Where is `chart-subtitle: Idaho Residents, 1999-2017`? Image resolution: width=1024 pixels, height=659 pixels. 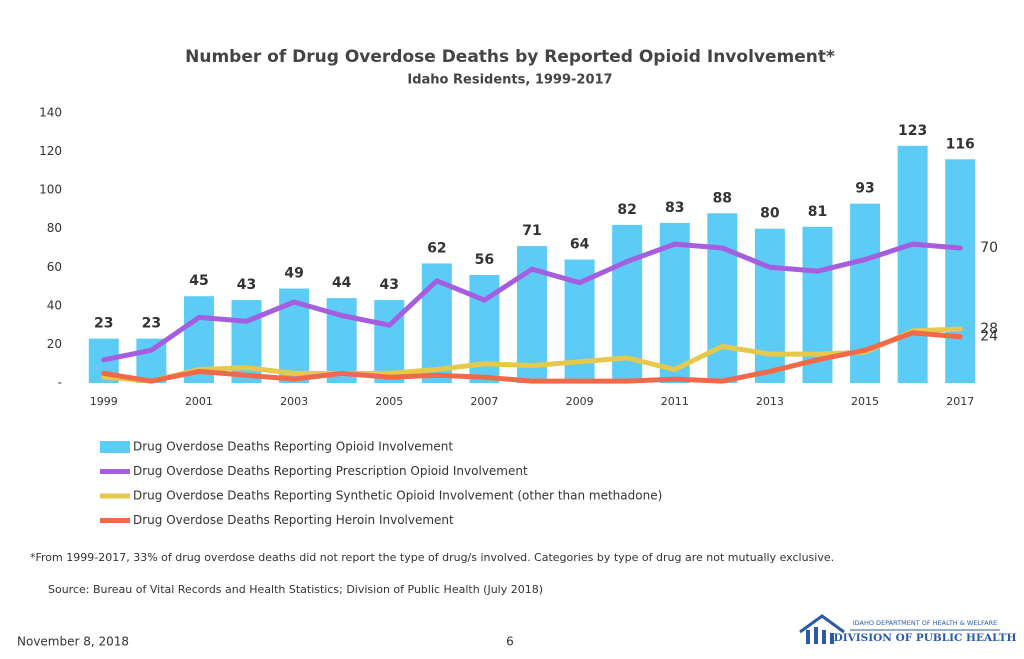 chart-subtitle: Idaho Residents, 1999-2017 is located at coordinates (509, 80).